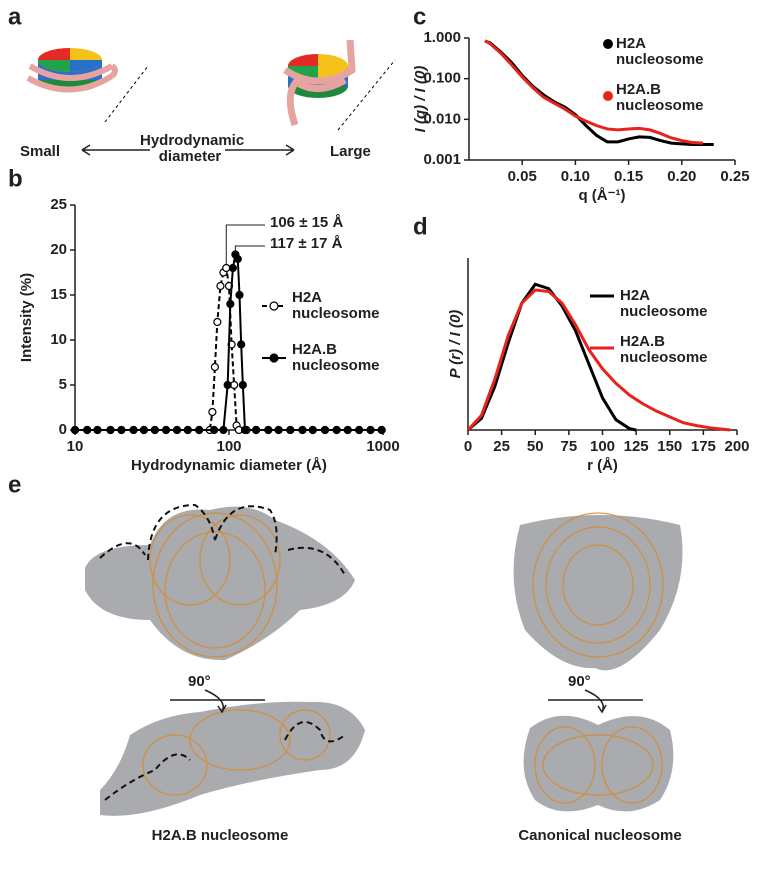 This screenshot has height=872, width=759. I want to click on caption: H2A.B nucleosome, so click(220, 835).